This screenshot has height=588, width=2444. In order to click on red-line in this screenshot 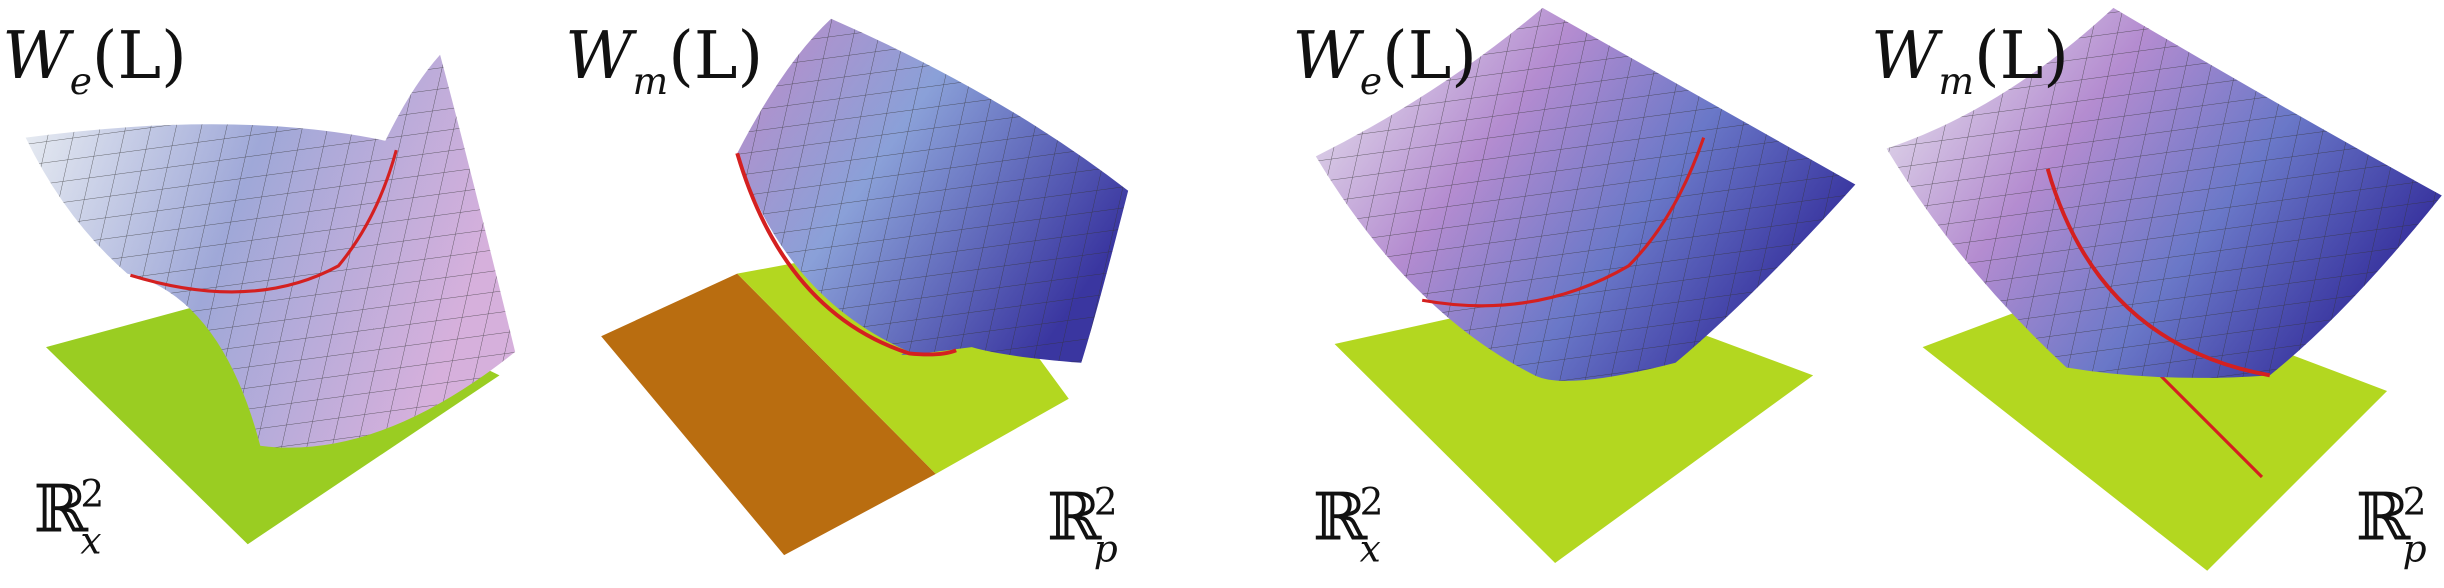, I will do `click(2211, 426)`.